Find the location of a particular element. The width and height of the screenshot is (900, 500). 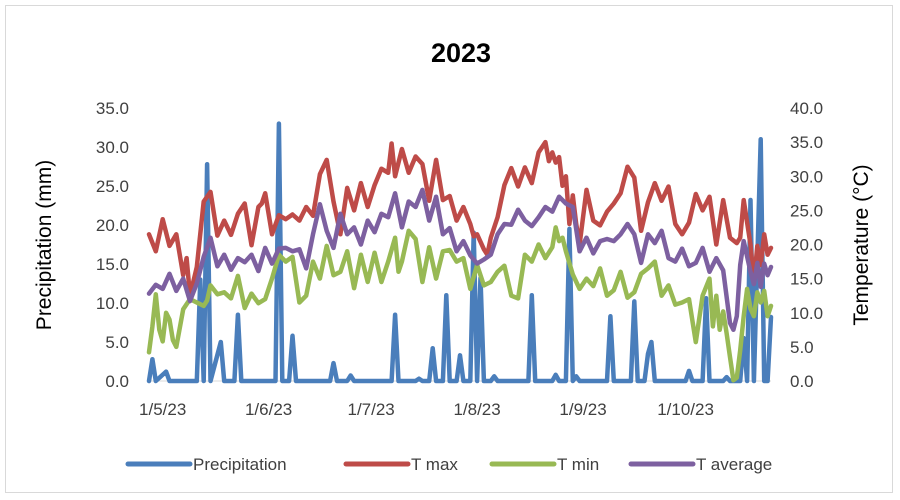

legend-label-t-average: T average is located at coordinates (734, 464).